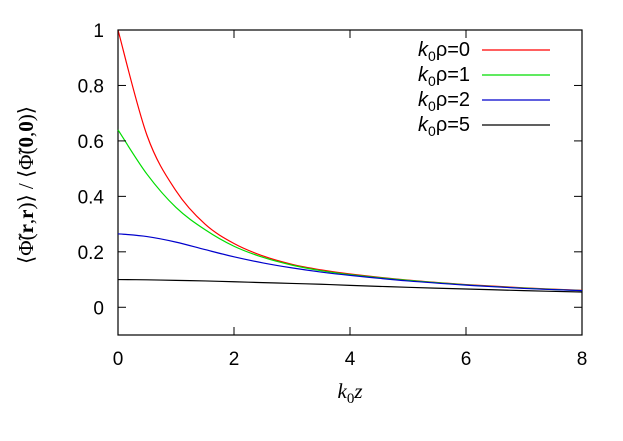  Describe the element at coordinates (444, 101) in the screenshot. I see `legend-label: k0ρ=2` at that location.